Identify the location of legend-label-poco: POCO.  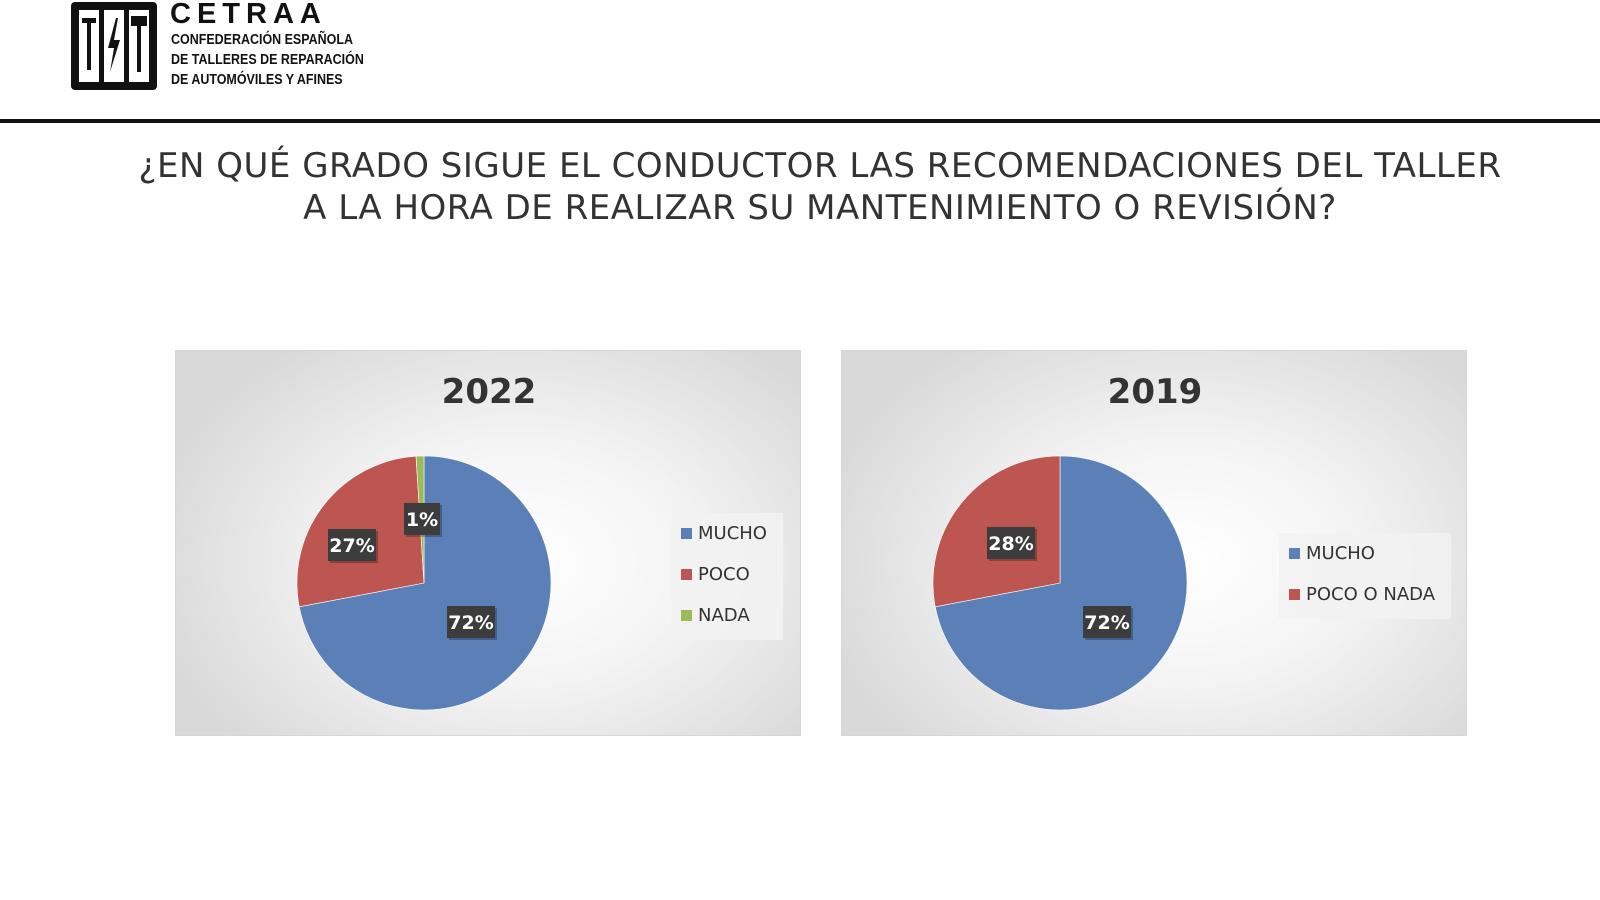
(724, 574).